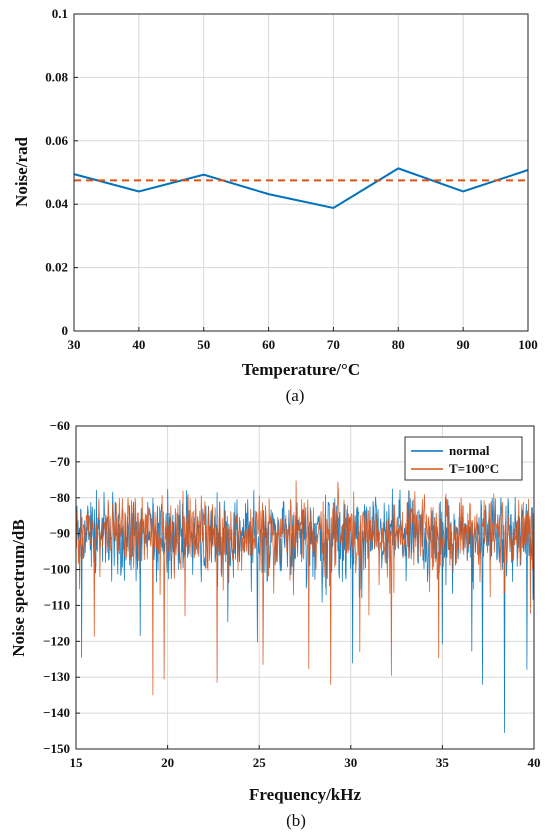  What do you see at coordinates (56, 676) in the screenshot?
I see `y-tick-label: −130` at bounding box center [56, 676].